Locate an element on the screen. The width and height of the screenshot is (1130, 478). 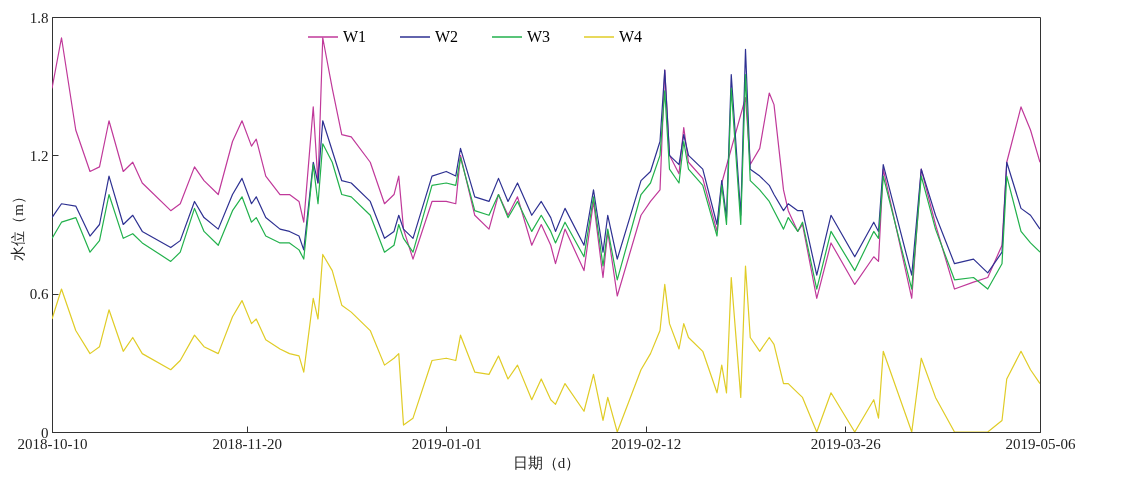
x-tick-label: 2019-02-12 is located at coordinates (646, 443).